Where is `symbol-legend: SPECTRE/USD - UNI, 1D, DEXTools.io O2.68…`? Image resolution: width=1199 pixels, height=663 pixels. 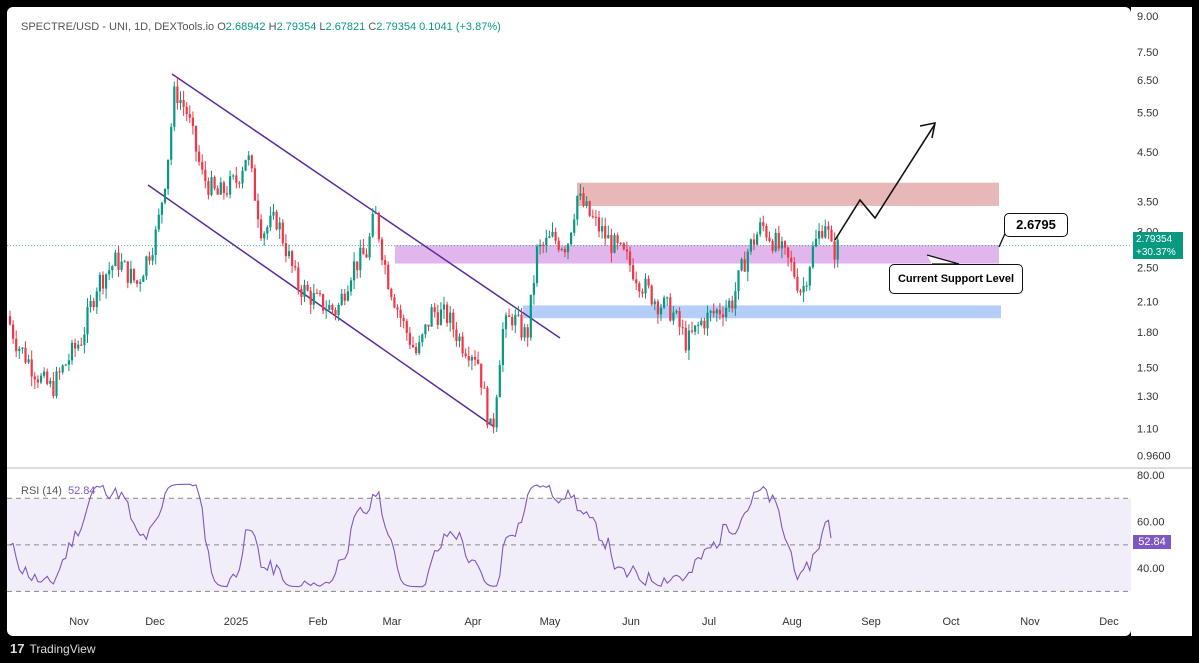
symbol-legend: SPECTRE/USD - UNI, 1D, DEXTools.io O2.68… is located at coordinates (261, 27).